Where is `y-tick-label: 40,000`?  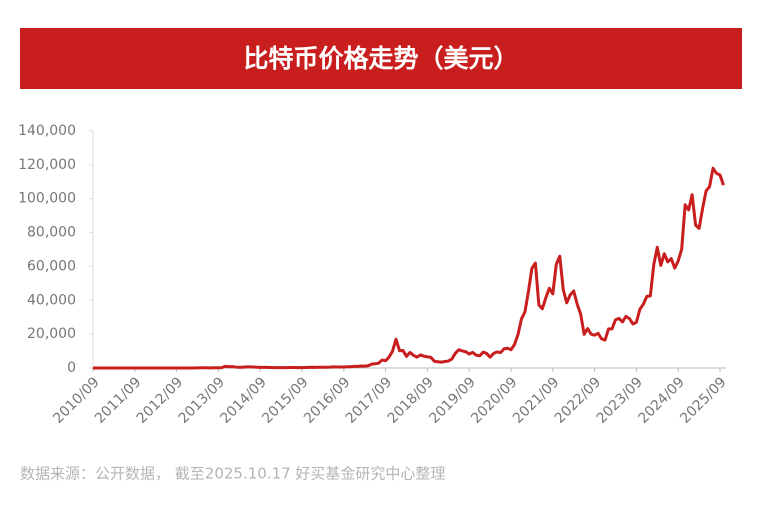 y-tick-label: 40,000 is located at coordinates (51, 300).